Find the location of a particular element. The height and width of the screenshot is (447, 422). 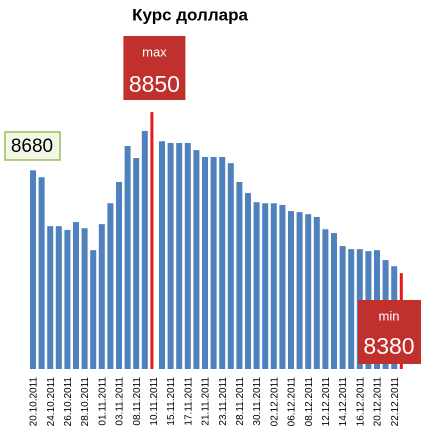

min-value: 8380 is located at coordinates (388, 346).